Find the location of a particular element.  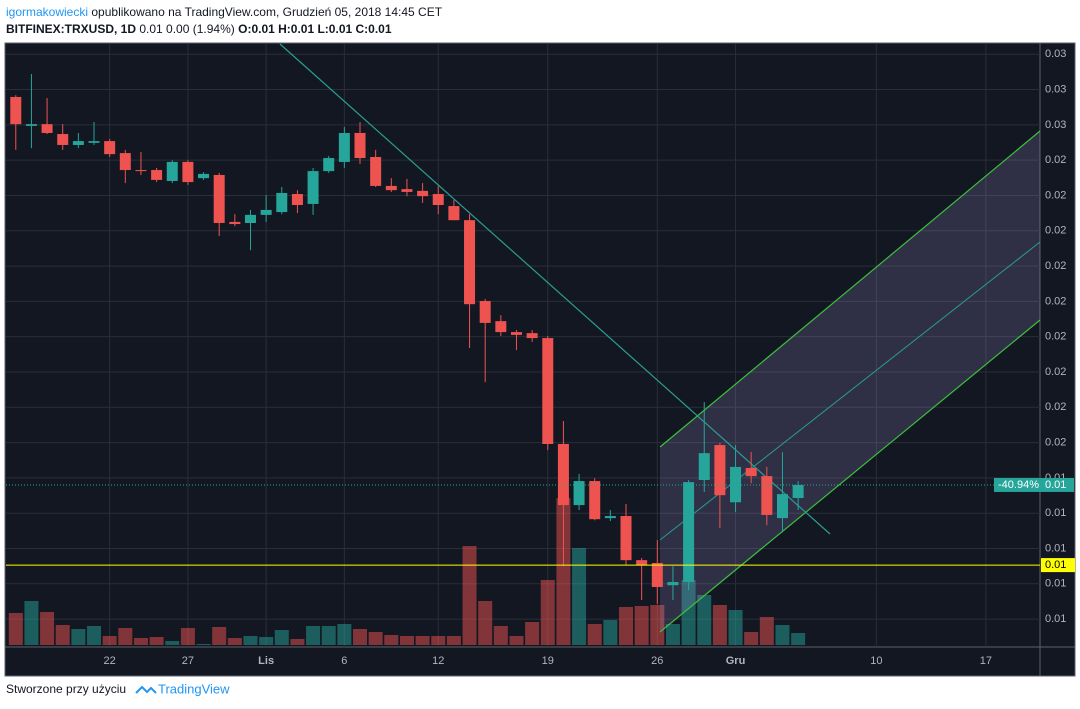

x-tick-label: 26 is located at coordinates (657, 661).